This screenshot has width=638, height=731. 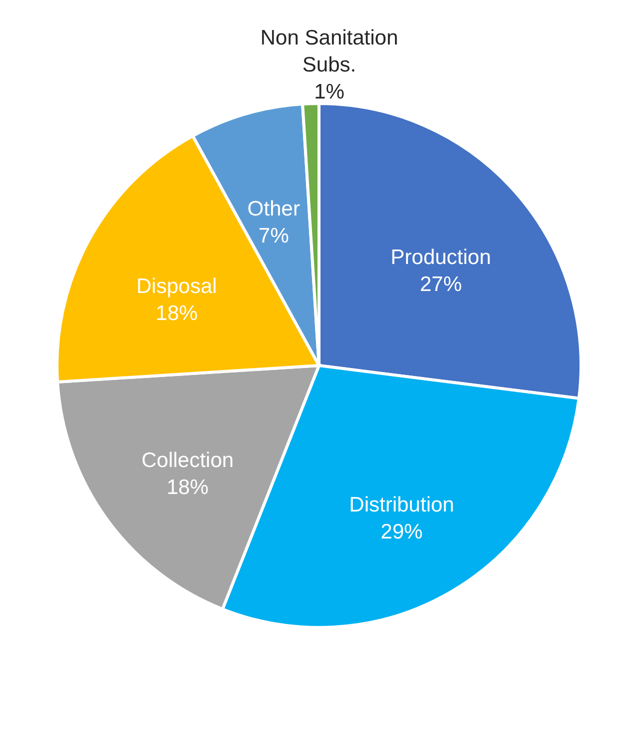 I want to click on slice-label: Production, so click(x=441, y=258).